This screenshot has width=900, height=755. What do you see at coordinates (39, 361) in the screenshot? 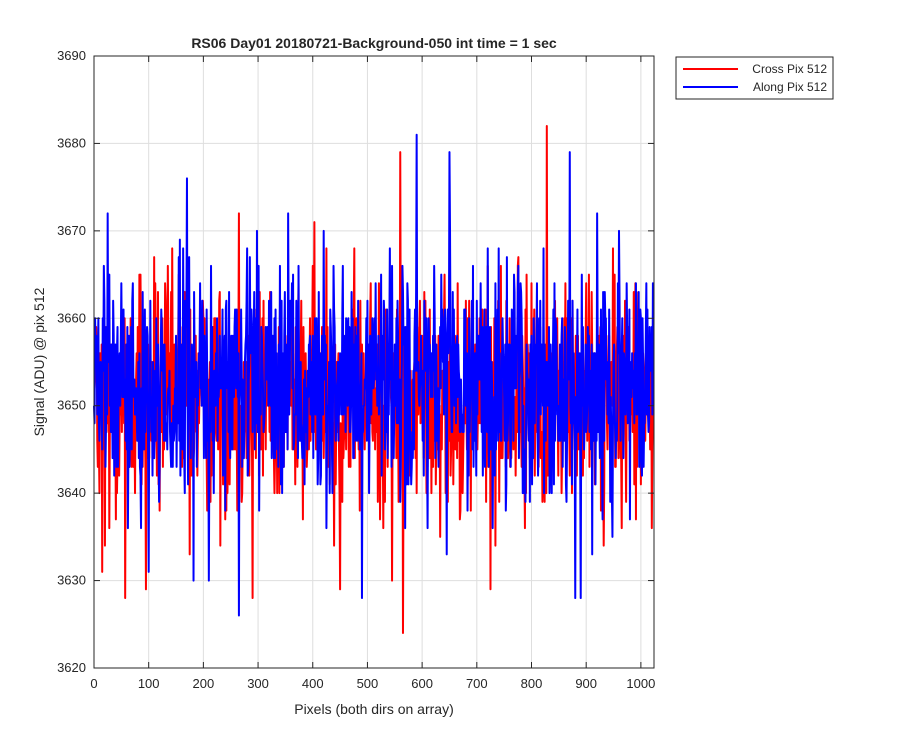
I see `y-axis-label: Signal (ADU) @ pix 512` at bounding box center [39, 361].